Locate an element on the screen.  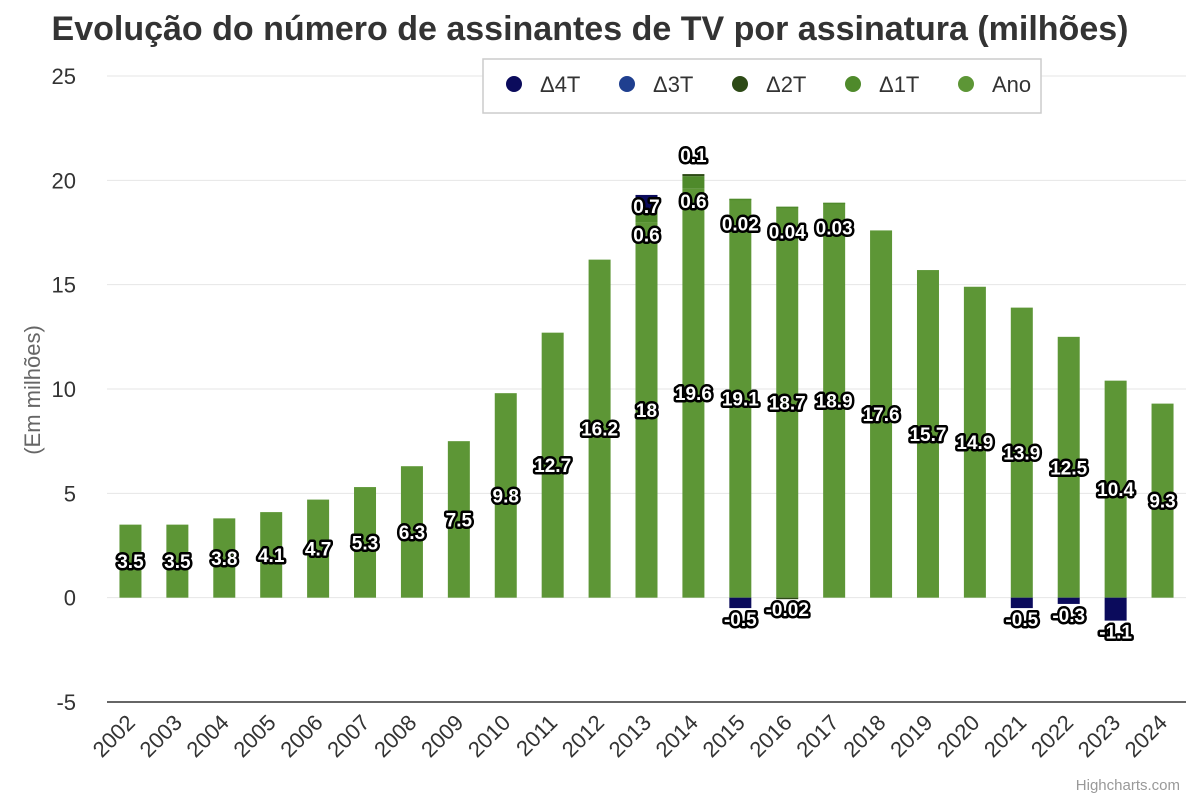
data-label: 0.03 is located at coordinates (834, 229).